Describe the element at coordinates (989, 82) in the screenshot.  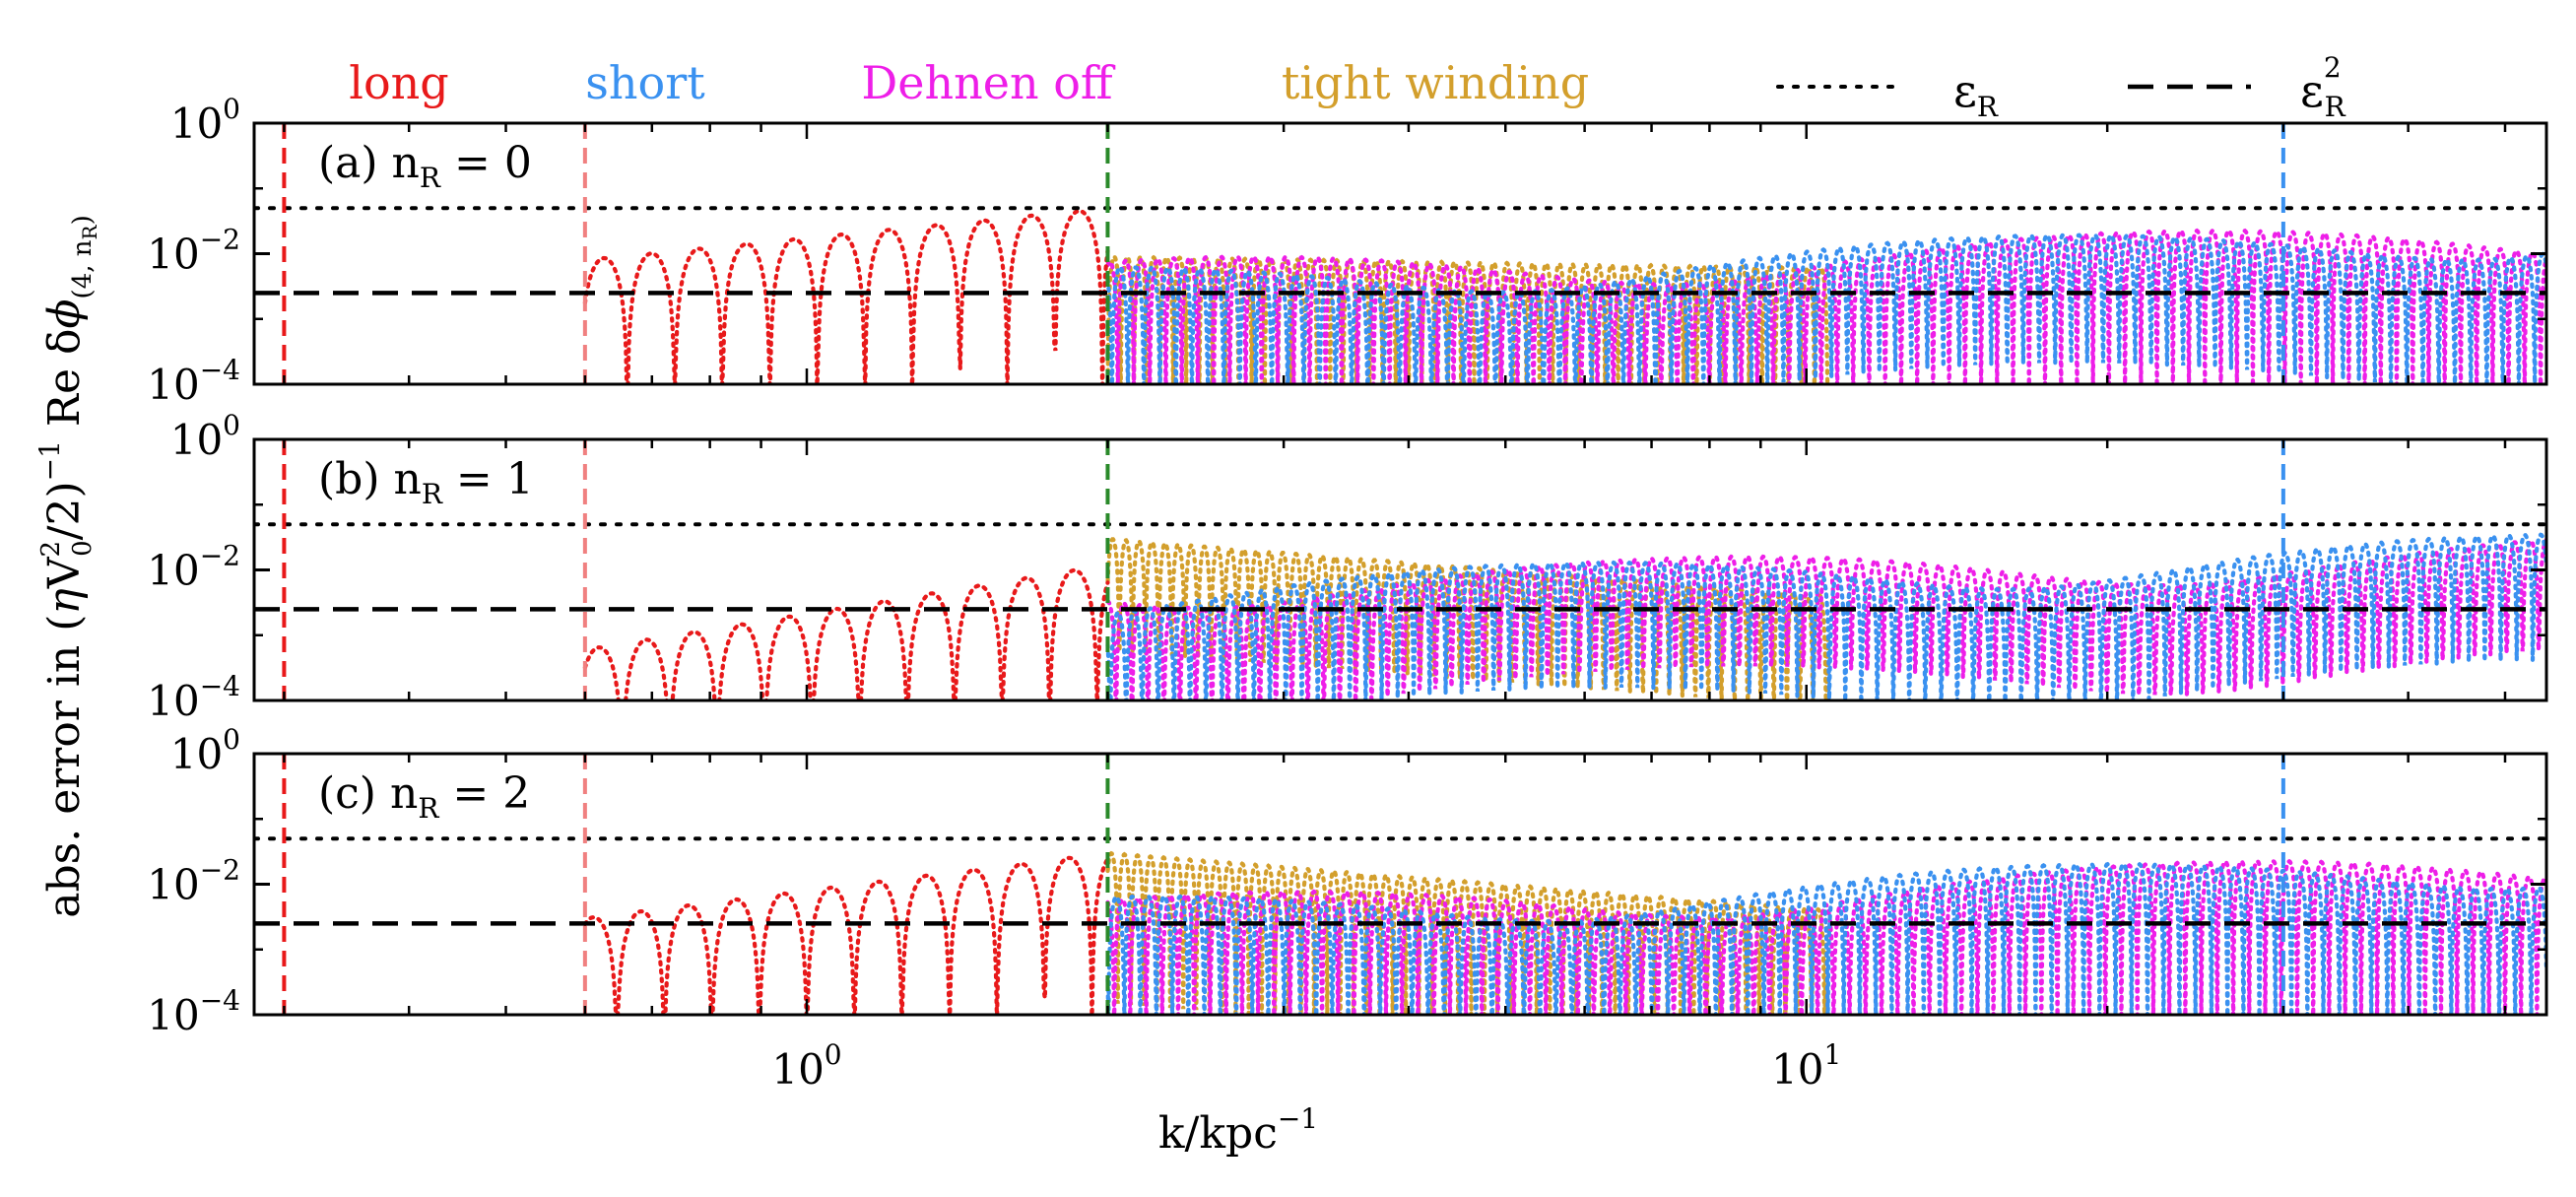
I see `legend-label-2: Dehnen off` at that location.